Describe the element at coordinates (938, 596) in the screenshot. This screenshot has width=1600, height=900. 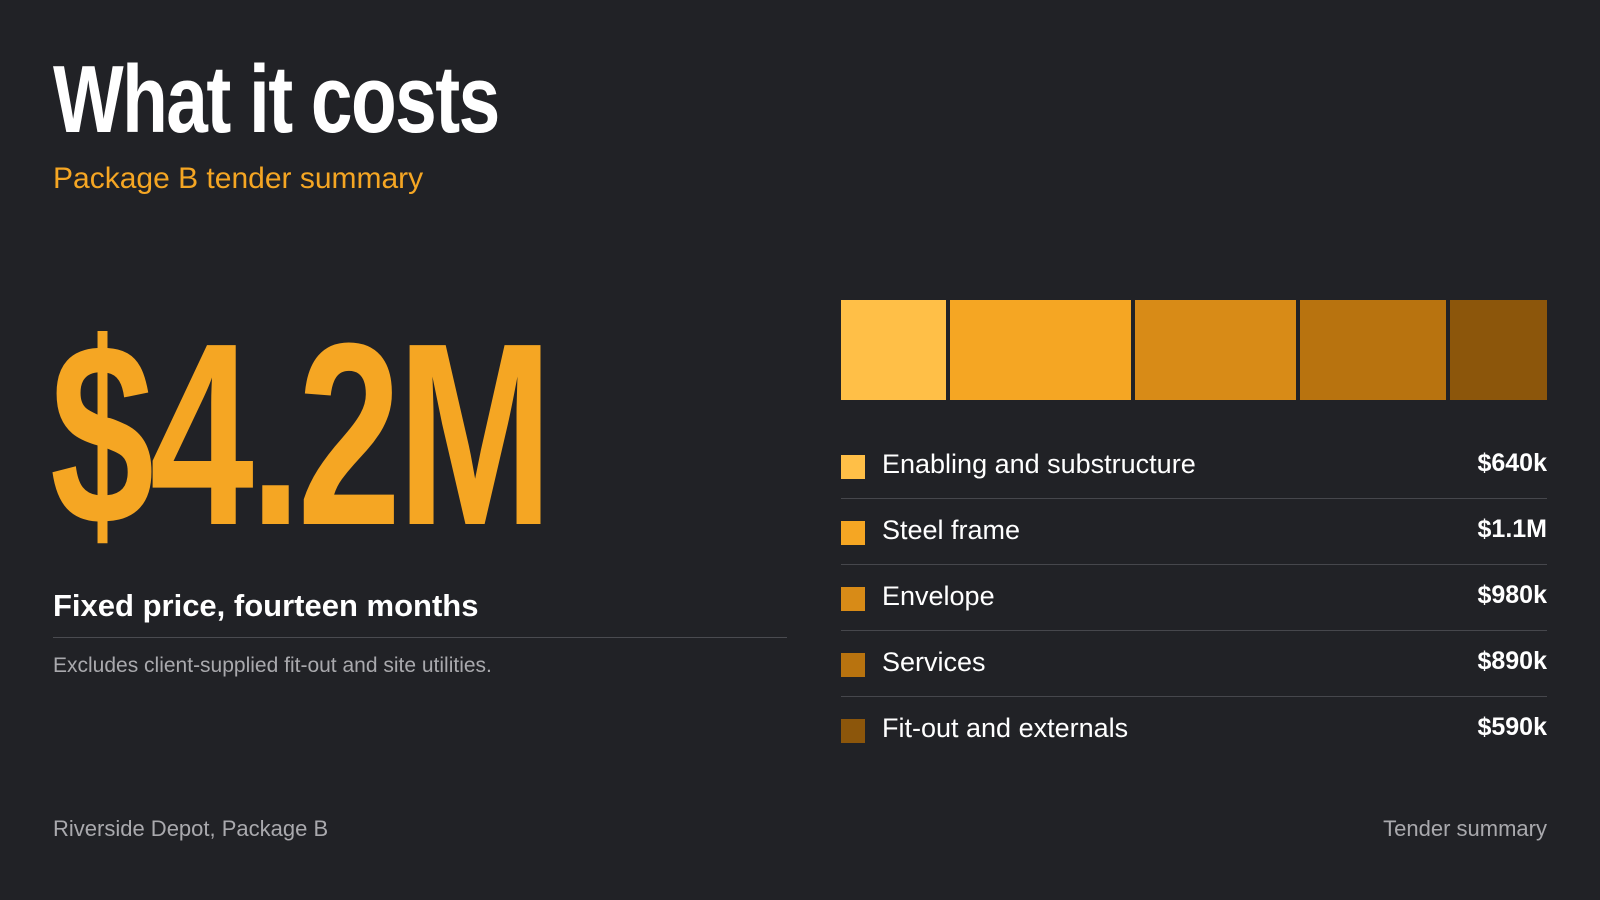
I see `breakdown-label: Envelope` at that location.